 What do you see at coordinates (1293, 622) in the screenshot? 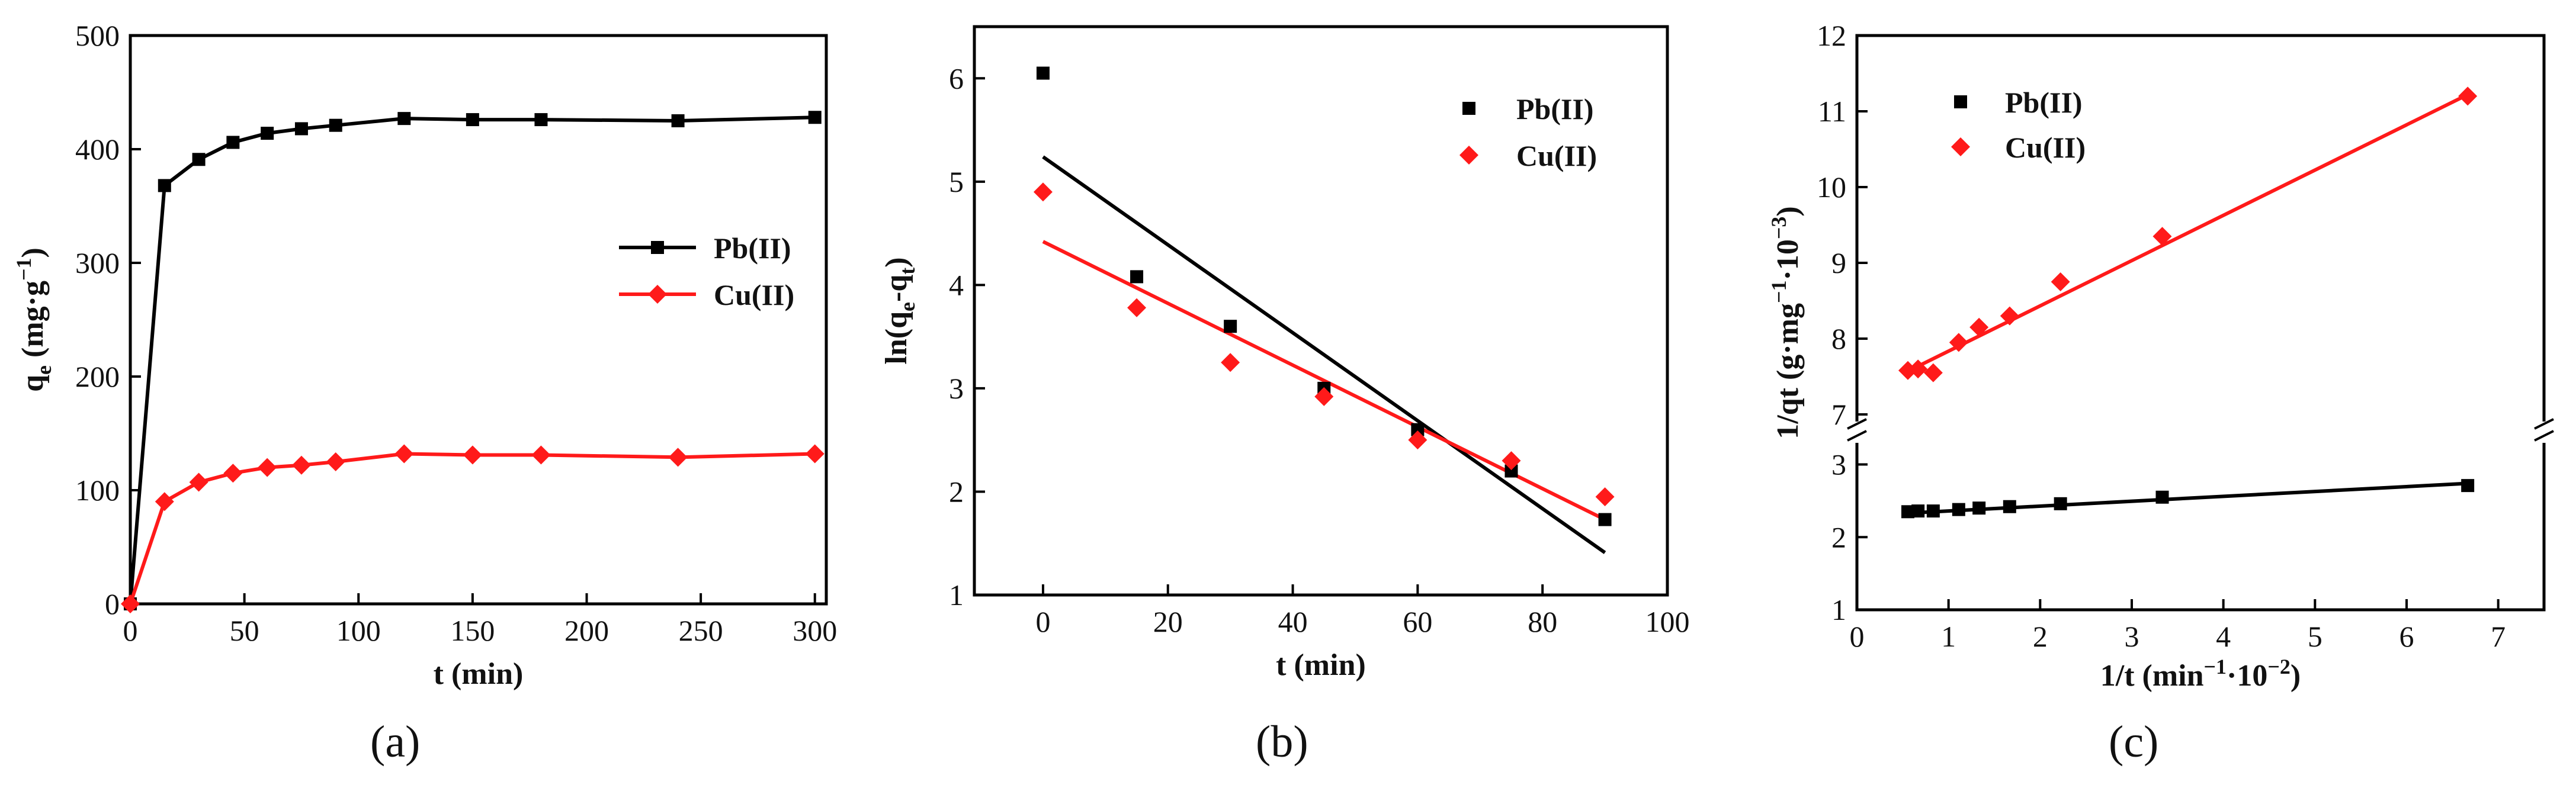
I see `x-tick-label-b: 40` at bounding box center [1293, 622].